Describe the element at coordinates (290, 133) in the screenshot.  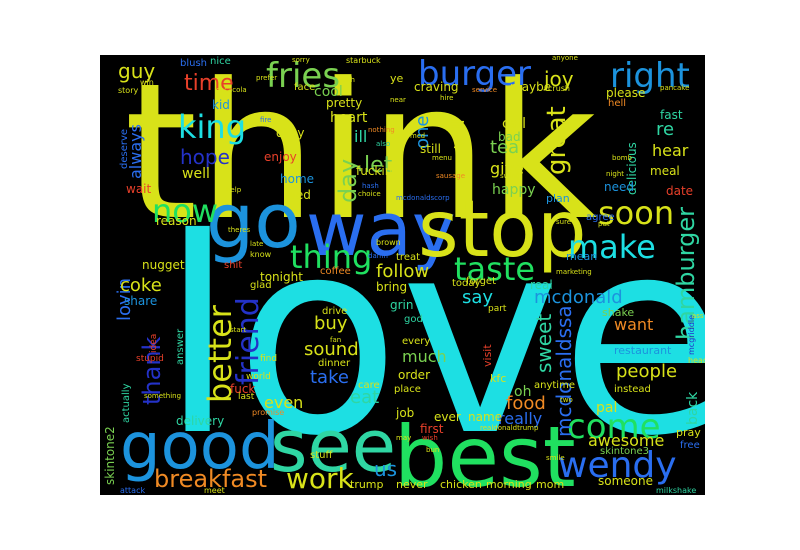
I see `word-okay: okay` at that location.